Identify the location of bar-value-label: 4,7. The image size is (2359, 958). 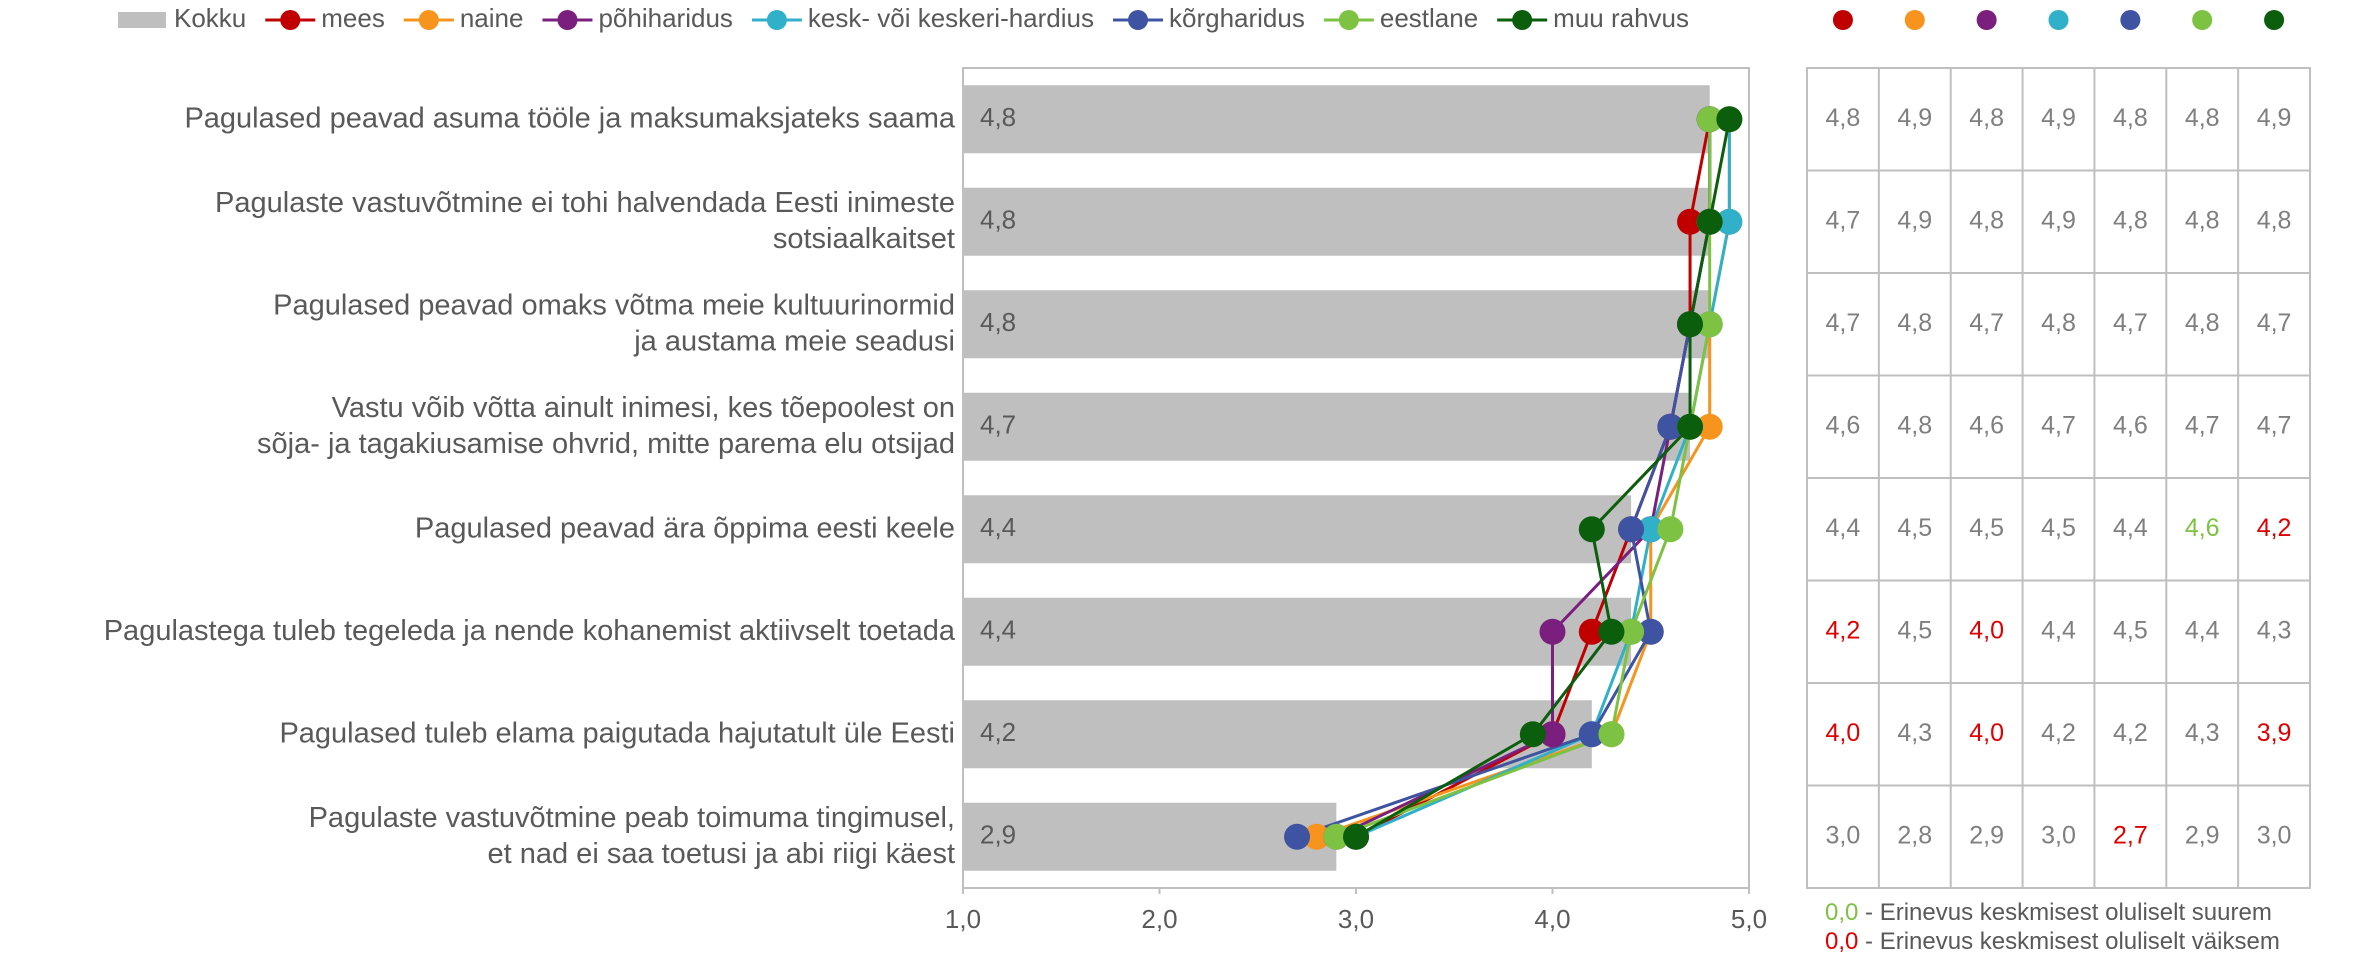
(998, 425).